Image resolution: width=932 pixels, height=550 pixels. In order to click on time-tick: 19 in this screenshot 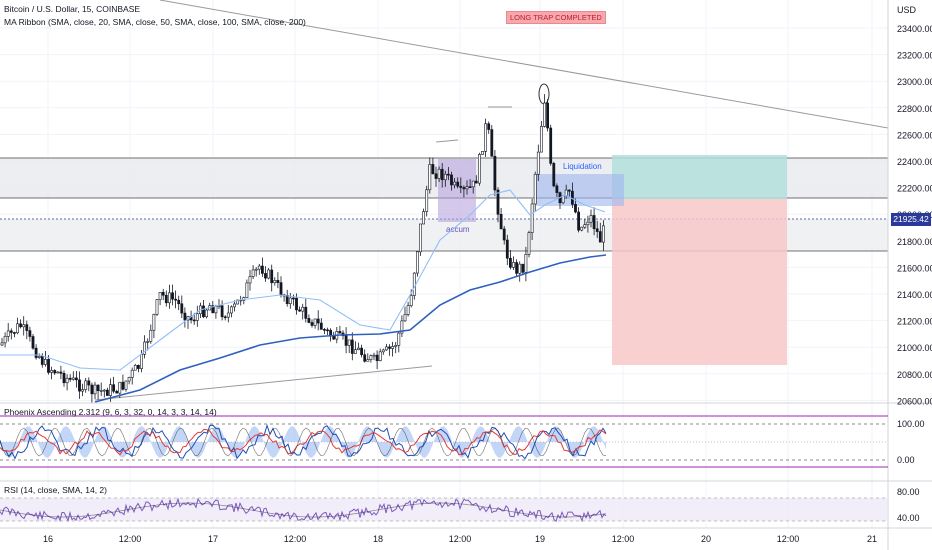, I will do `click(540, 539)`.